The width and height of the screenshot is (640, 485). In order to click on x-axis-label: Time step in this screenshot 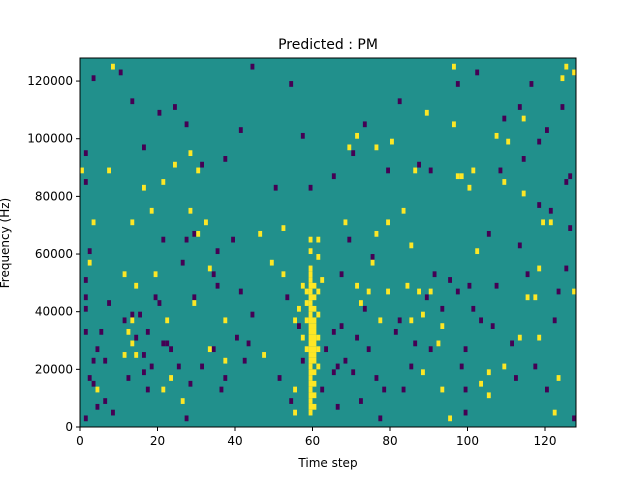, I will do `click(327, 463)`.